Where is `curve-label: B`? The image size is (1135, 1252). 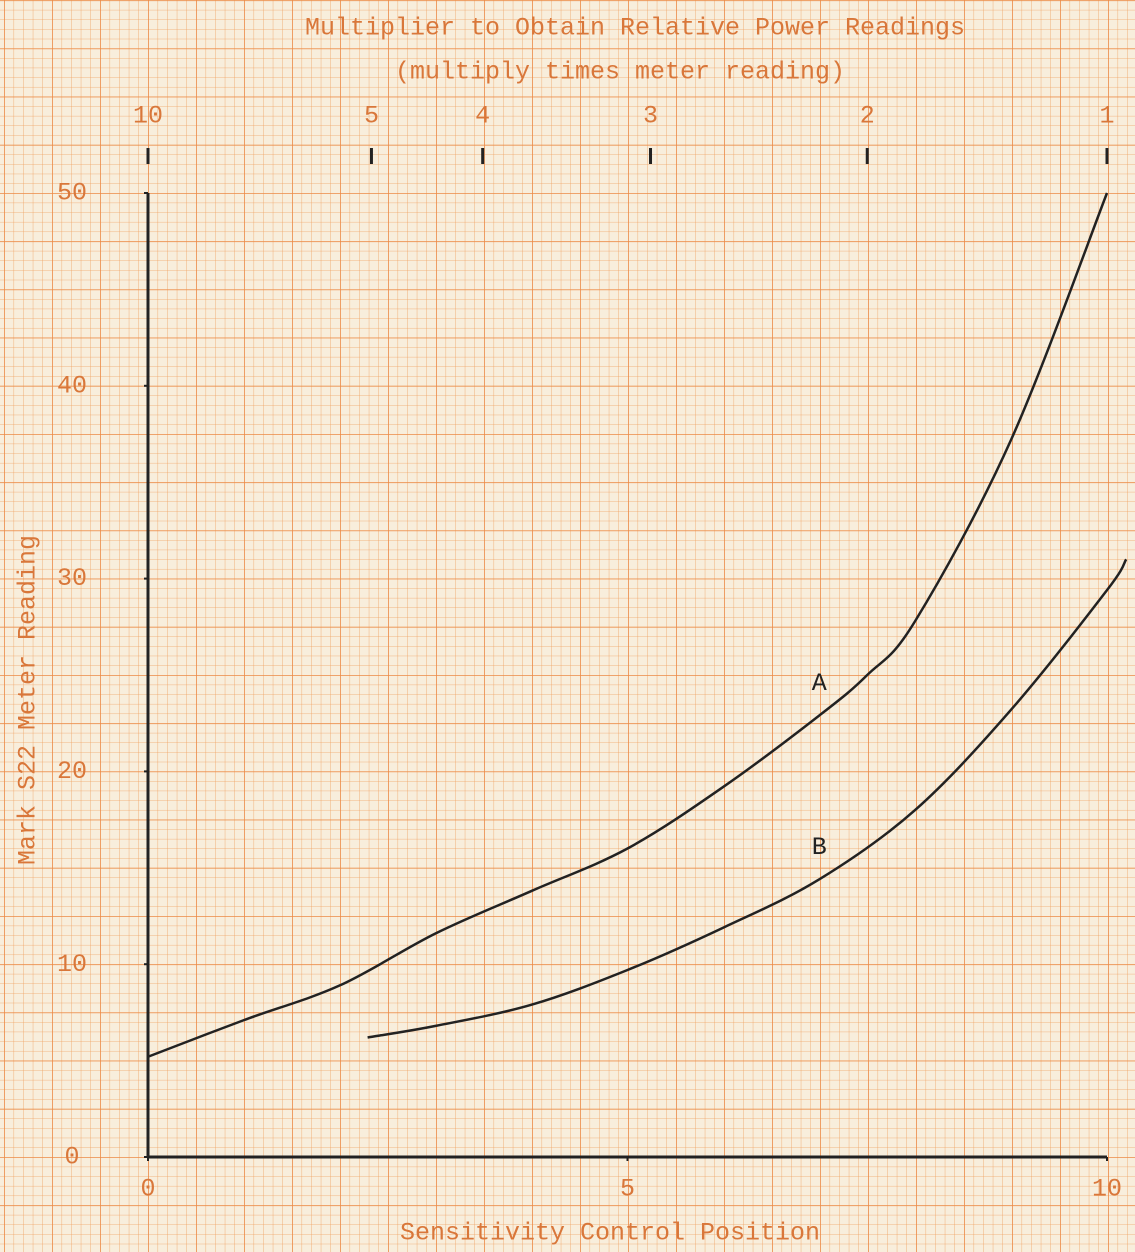
curve-label: B is located at coordinates (819, 847).